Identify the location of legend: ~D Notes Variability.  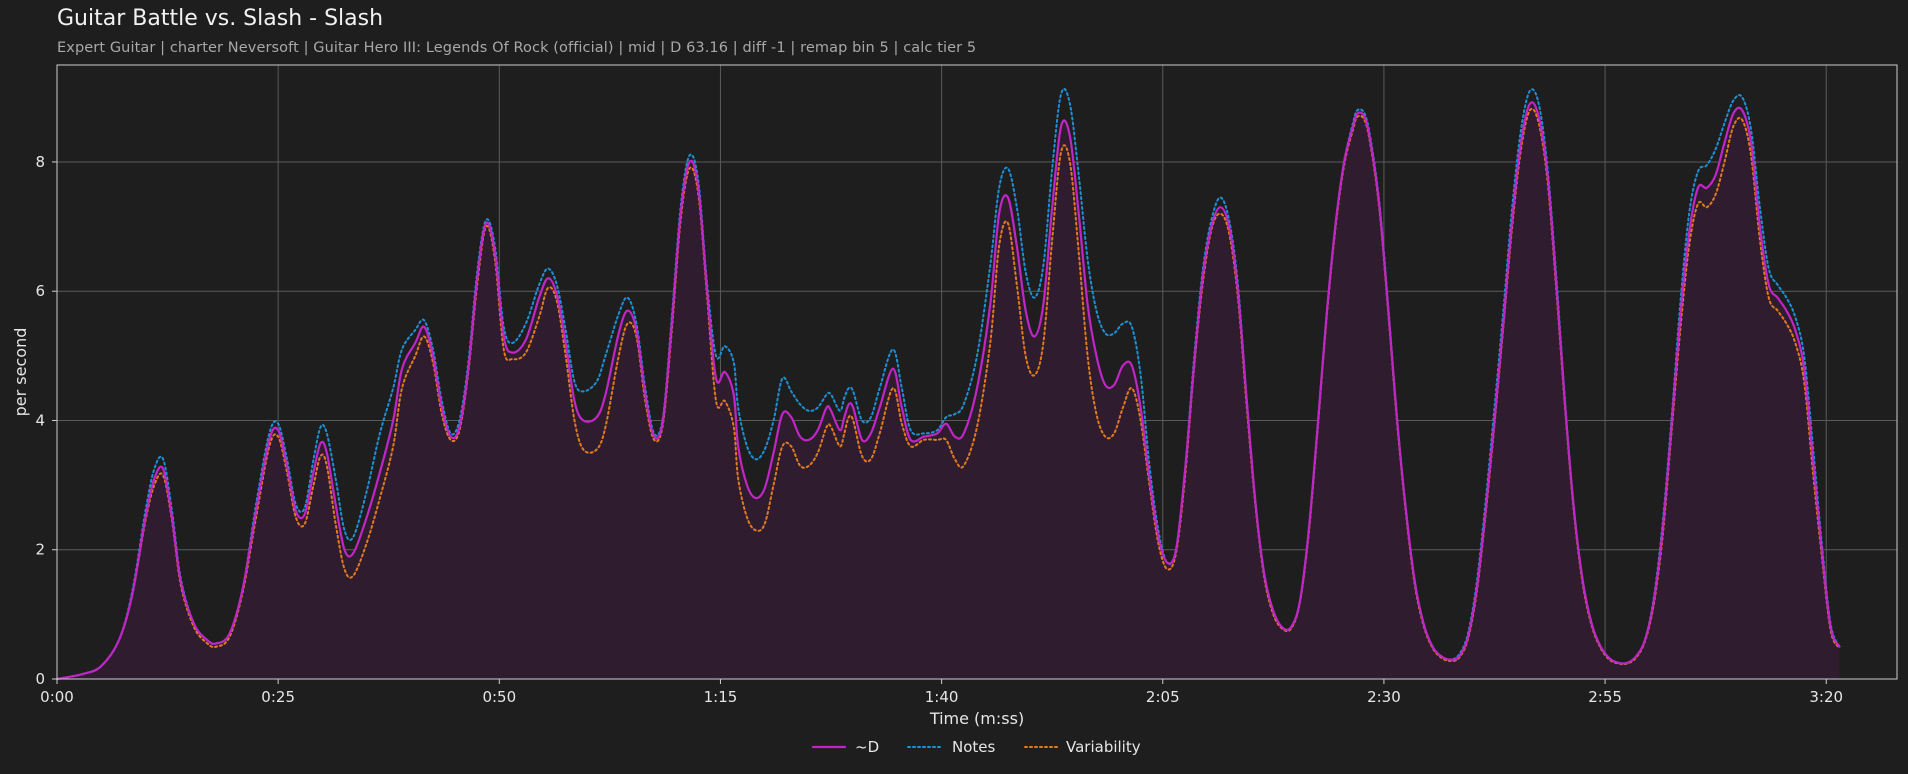
(976, 747).